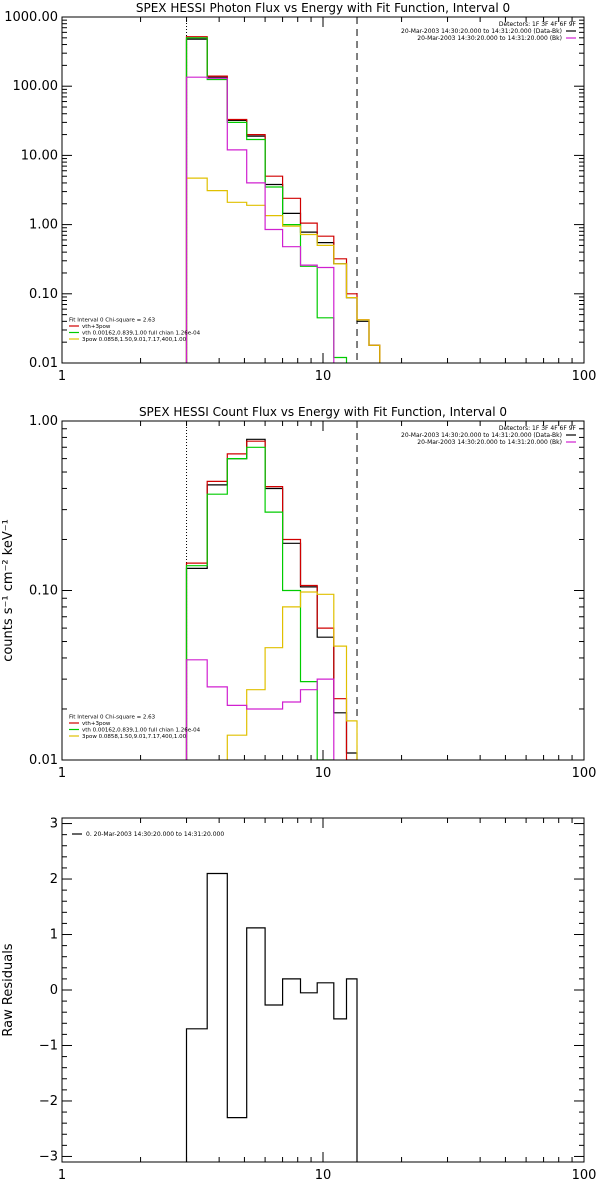 This screenshot has width=600, height=1200. What do you see at coordinates (54, 935) in the screenshot?
I see `y-tick-label: 1` at bounding box center [54, 935].